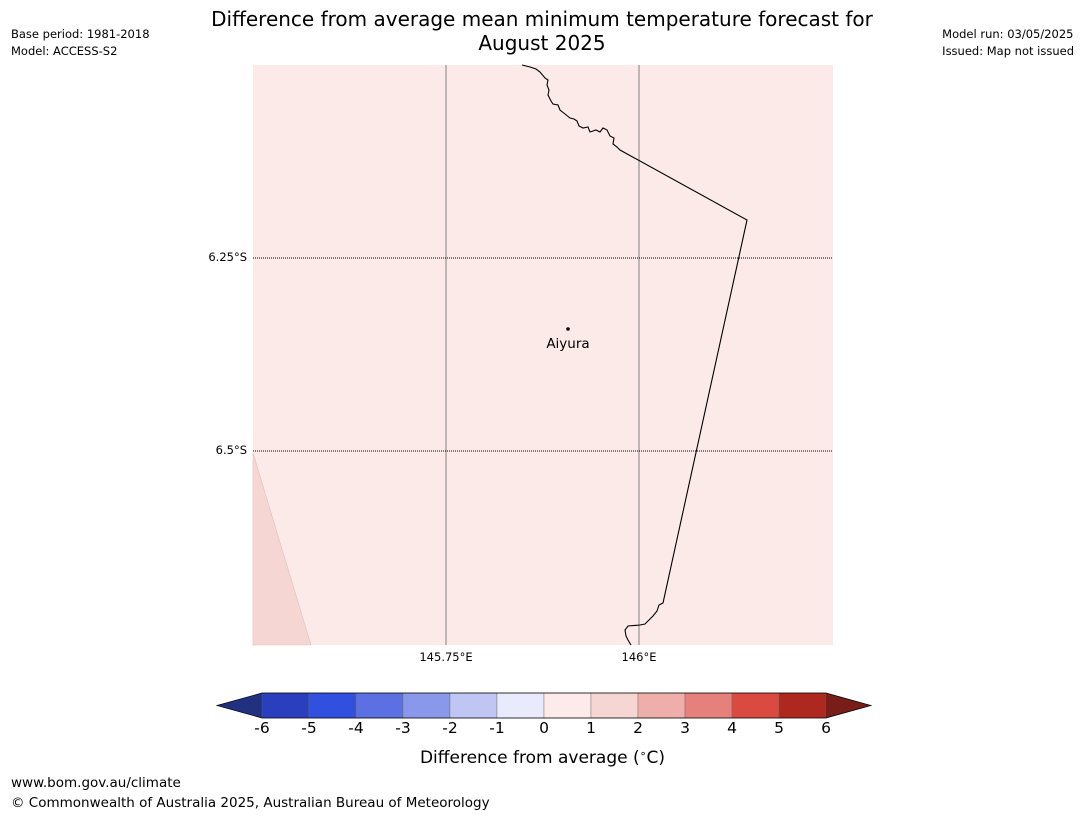 Image resolution: width=1085 pixels, height=816 pixels. What do you see at coordinates (634, 355) in the screenshot?
I see `coastline-border` at bounding box center [634, 355].